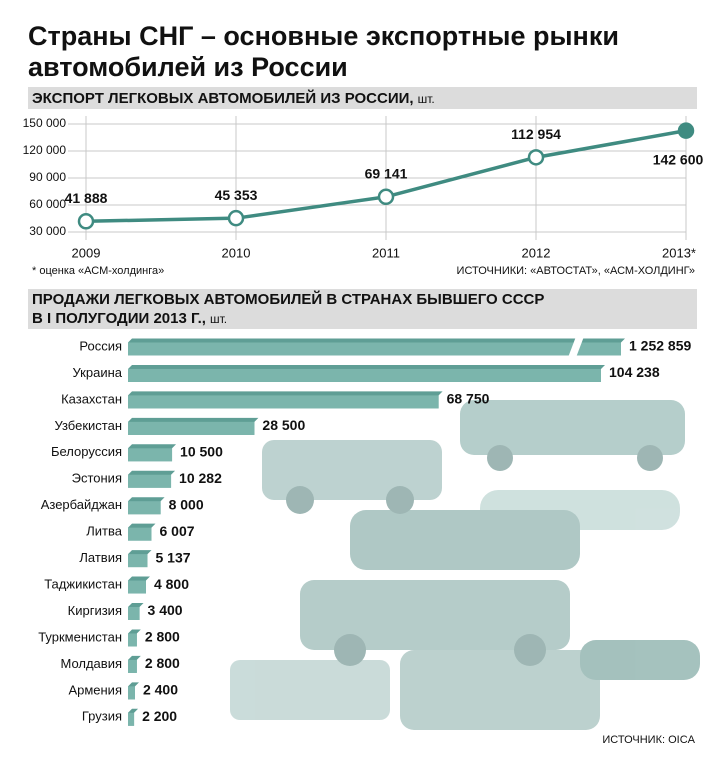 The image size is (717, 761). What do you see at coordinates (95, 689) in the screenshot?
I see `category-label: Армения` at bounding box center [95, 689].